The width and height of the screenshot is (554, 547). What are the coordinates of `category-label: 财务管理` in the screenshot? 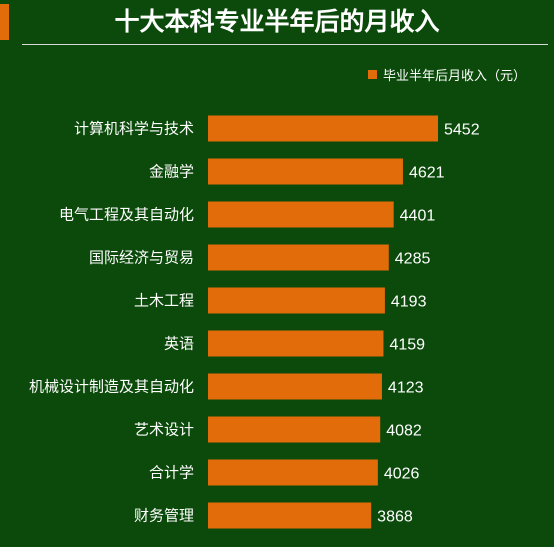 It's located at (164, 516).